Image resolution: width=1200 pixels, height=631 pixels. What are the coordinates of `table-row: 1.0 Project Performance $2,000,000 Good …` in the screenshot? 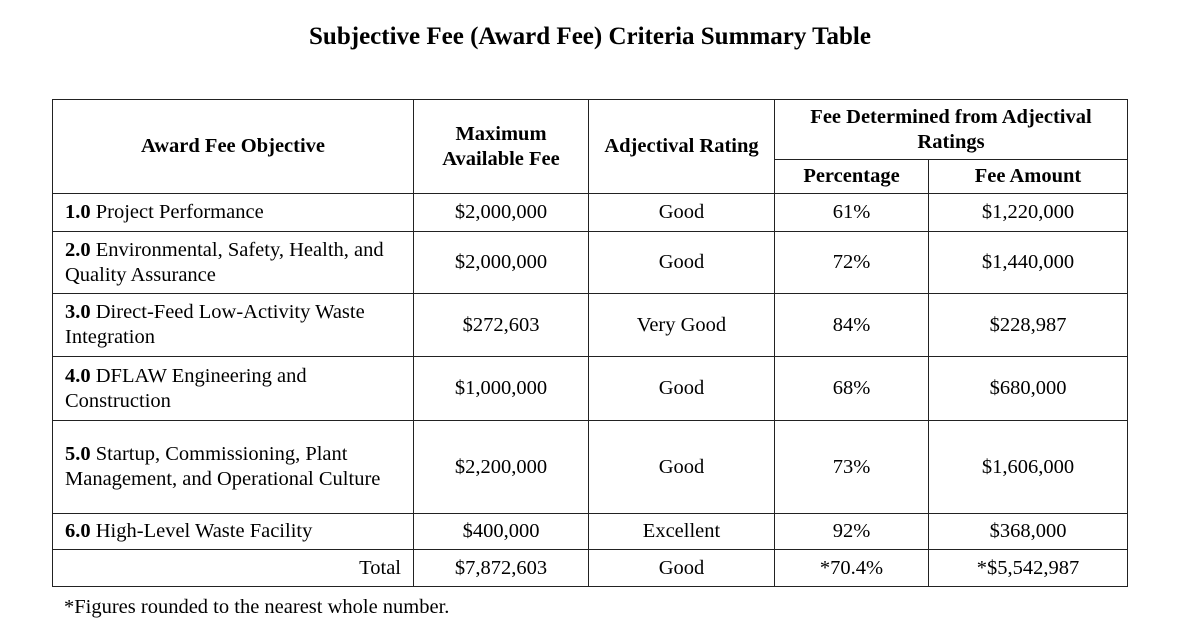 It's located at (590, 212).